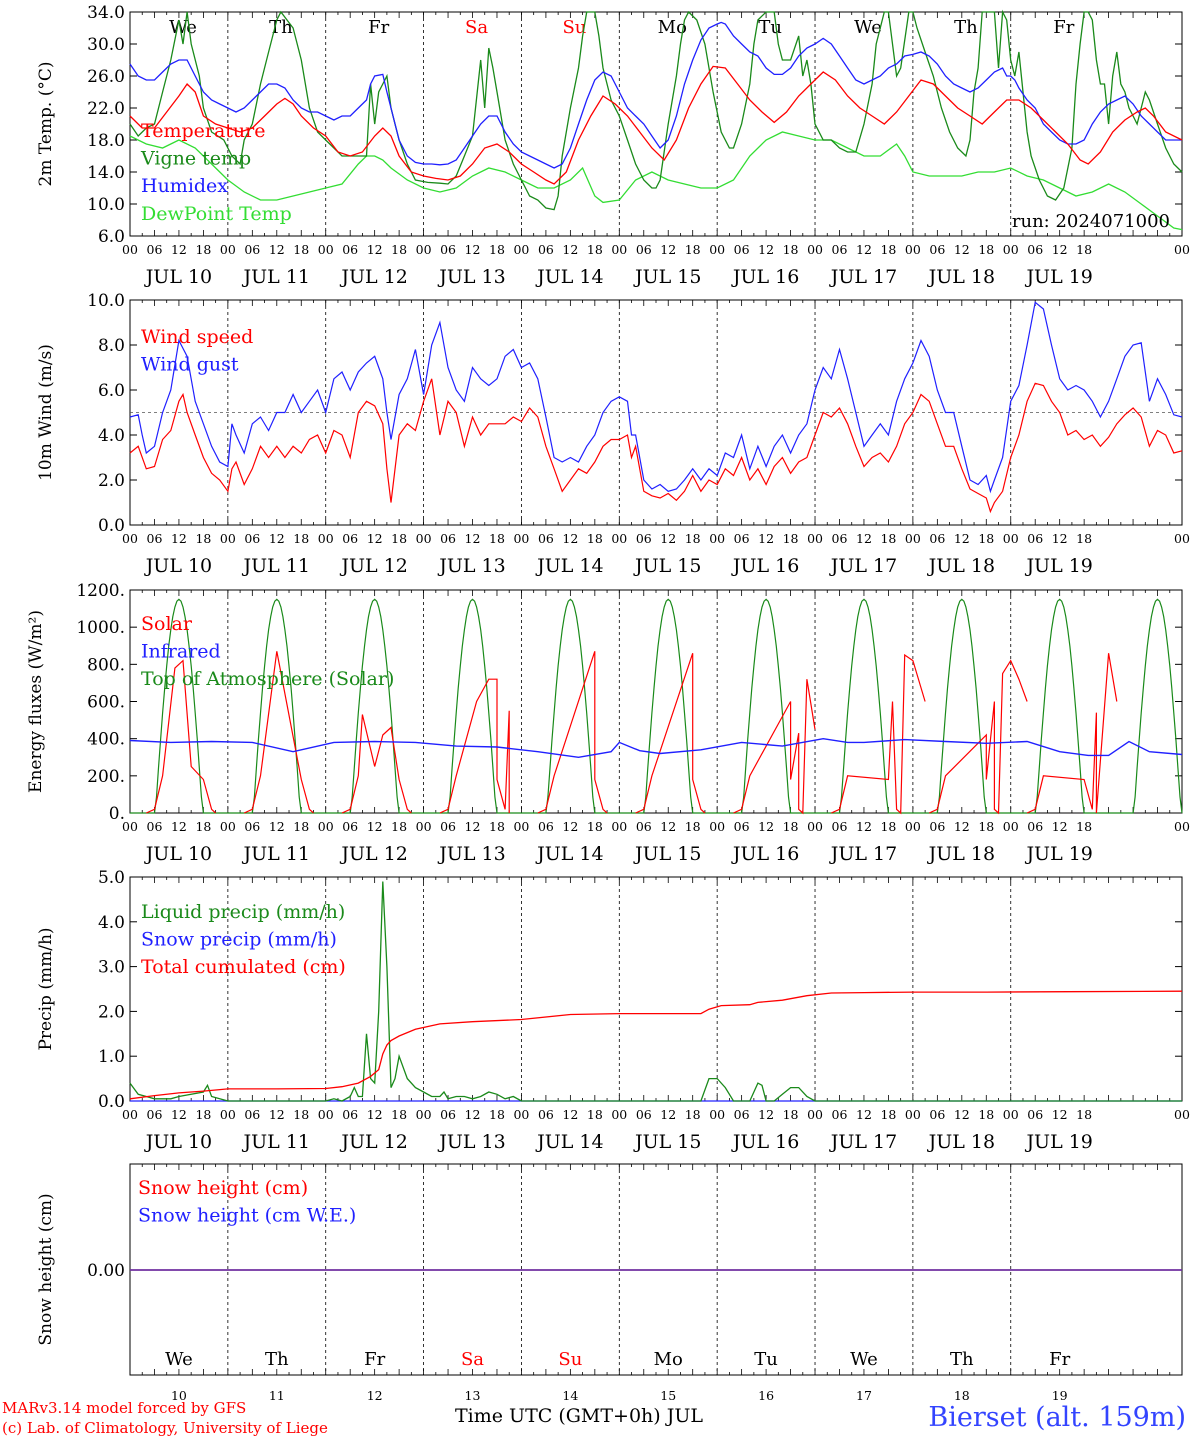 This screenshot has height=1440, width=1194. Describe the element at coordinates (46, 412) in the screenshot. I see `y-axis-label: 10m Wind (m/s)` at that location.